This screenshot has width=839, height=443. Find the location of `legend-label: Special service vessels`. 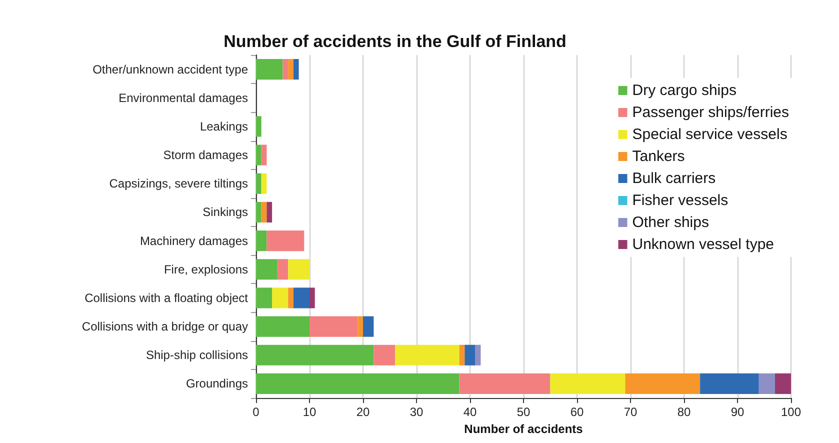

legend-label: Special service vessels is located at coordinates (710, 134).